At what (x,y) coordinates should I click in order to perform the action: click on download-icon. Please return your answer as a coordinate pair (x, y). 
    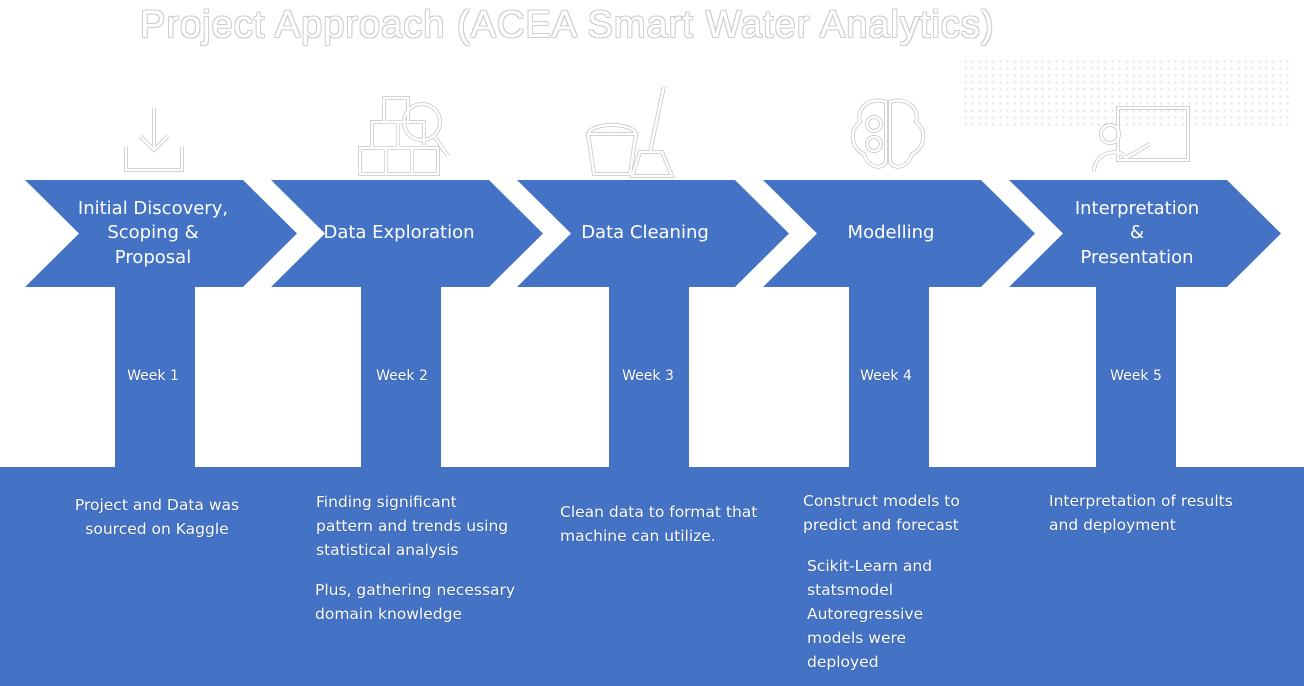
    Looking at the image, I should click on (154, 138).